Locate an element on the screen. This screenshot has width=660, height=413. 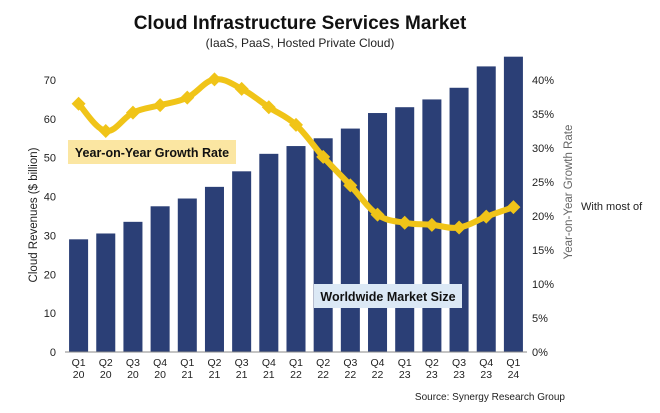
y-tick-label: 20 is located at coordinates (50, 275).